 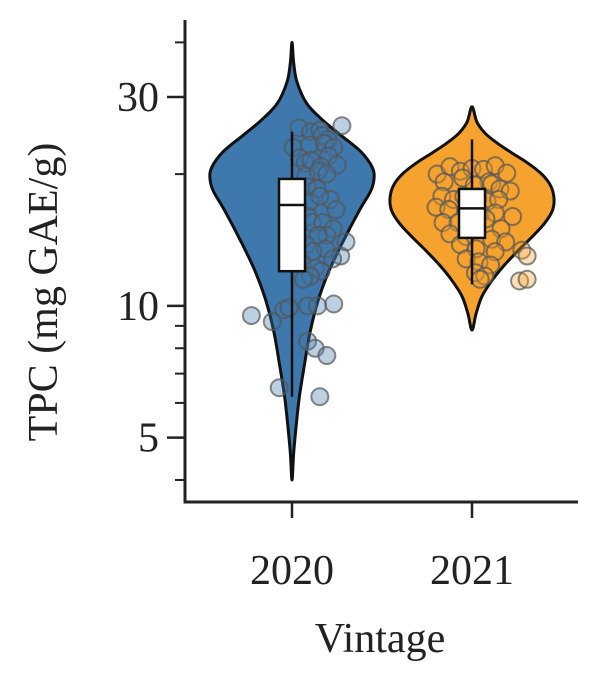 I want to click on x-tick-label: 2021, so click(x=472, y=571).